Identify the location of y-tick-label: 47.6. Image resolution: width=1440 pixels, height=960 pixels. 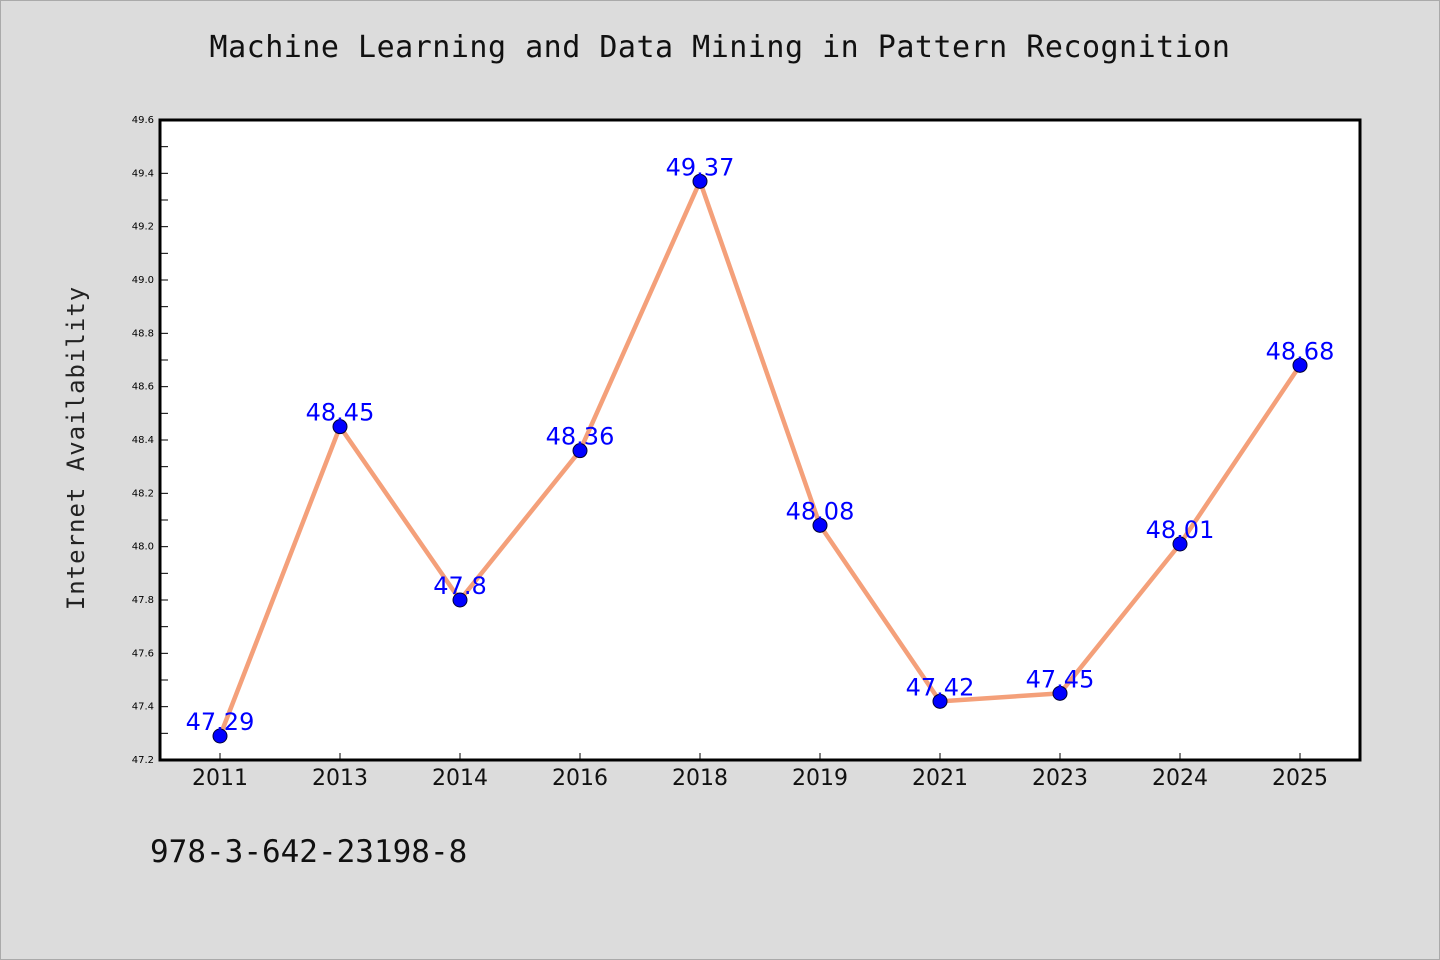
(143, 653).